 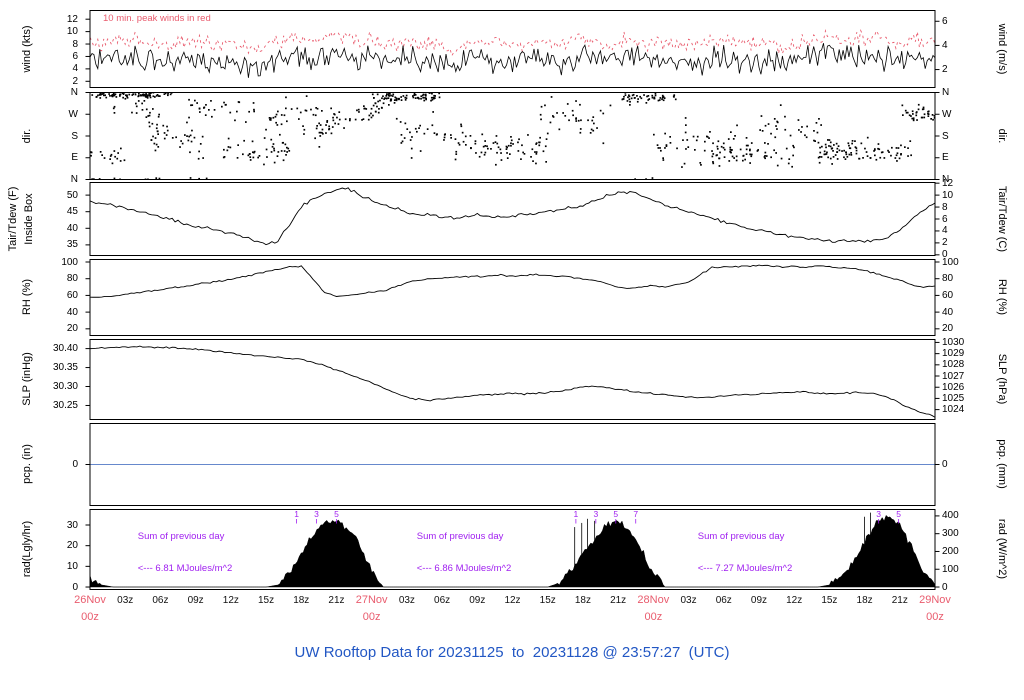 I want to click on rad-sum-day2-line2: <--- 6.86 MJoules/m^2, so click(x=464, y=568).